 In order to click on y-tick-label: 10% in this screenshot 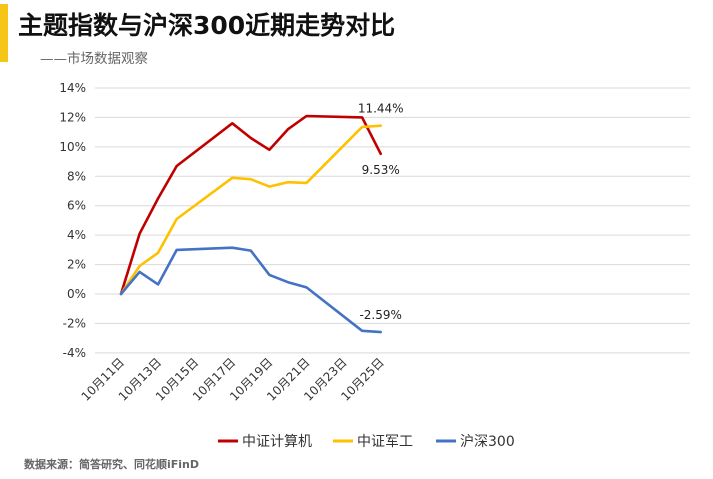, I will do `click(72, 147)`.